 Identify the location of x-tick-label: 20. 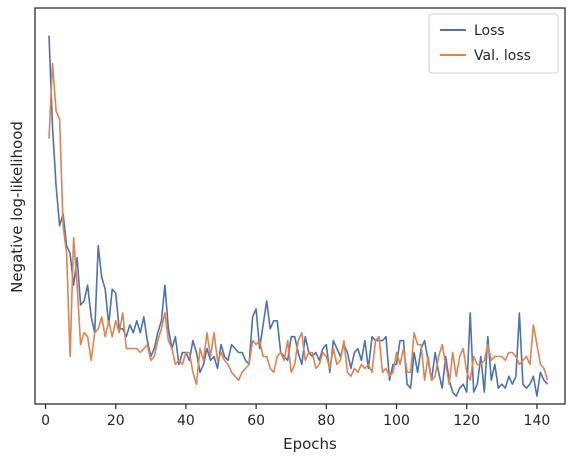
(116, 421).